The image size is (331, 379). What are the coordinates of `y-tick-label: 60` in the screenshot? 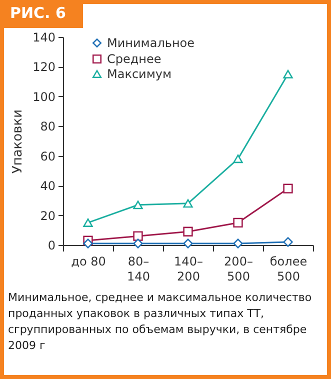 It's located at (48, 156).